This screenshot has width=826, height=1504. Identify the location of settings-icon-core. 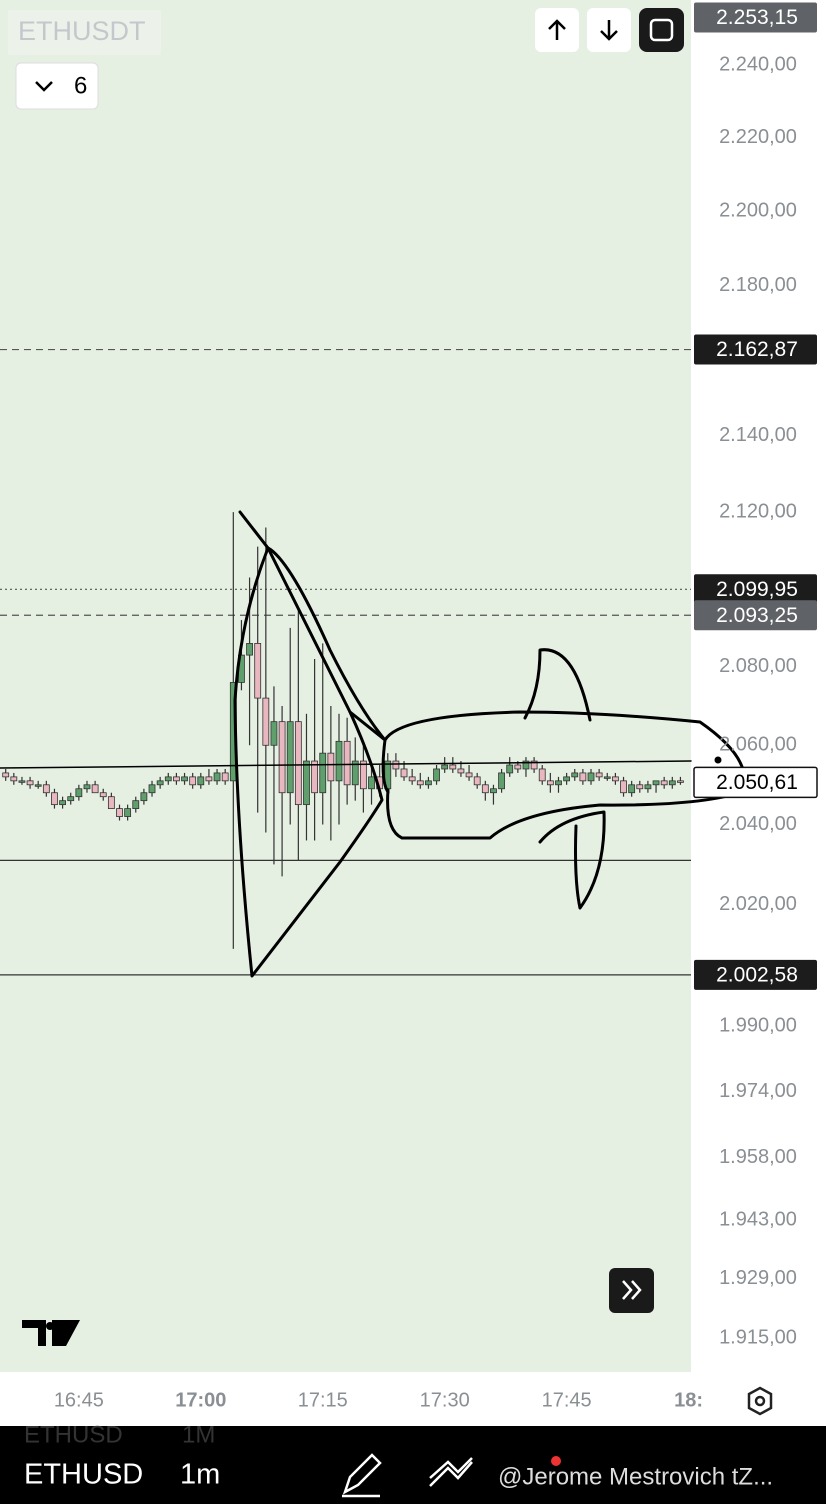
(760, 1401).